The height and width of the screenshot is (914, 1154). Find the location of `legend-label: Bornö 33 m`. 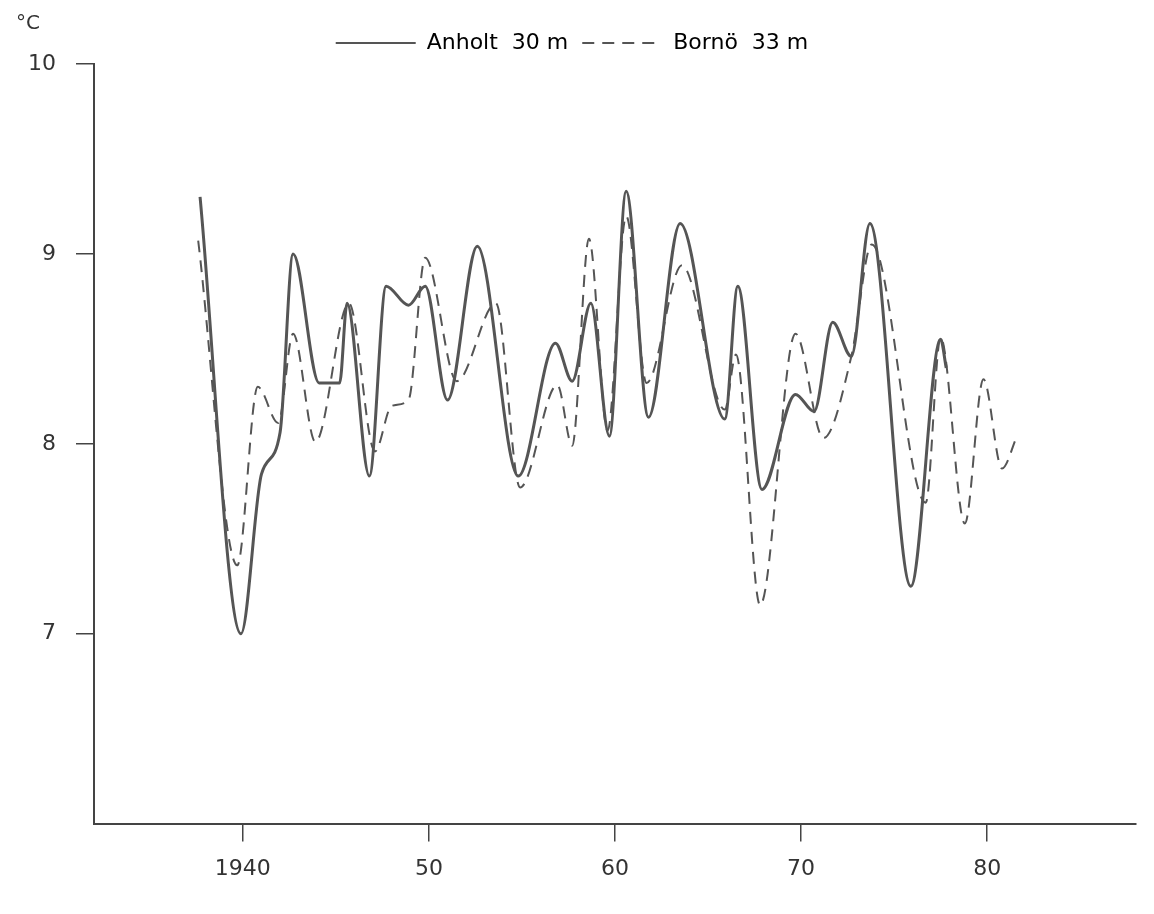

legend-label: Bornö 33 m is located at coordinates (741, 41).